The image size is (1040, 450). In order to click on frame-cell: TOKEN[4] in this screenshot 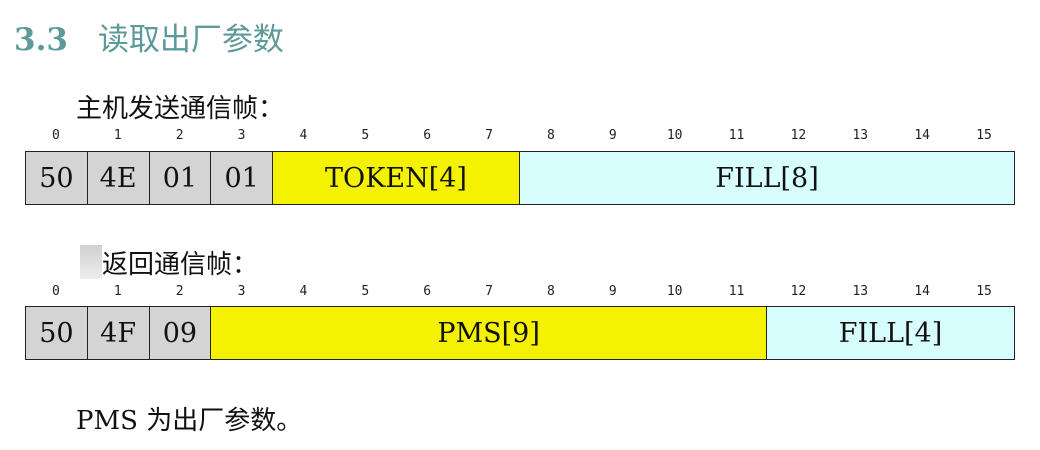, I will do `click(396, 178)`.